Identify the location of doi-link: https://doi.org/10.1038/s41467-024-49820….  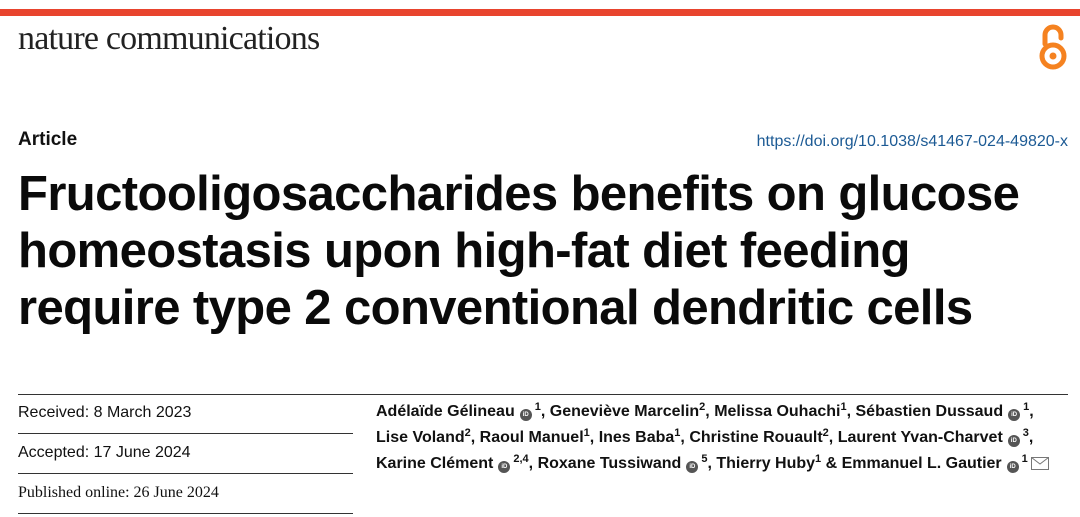
(912, 141).